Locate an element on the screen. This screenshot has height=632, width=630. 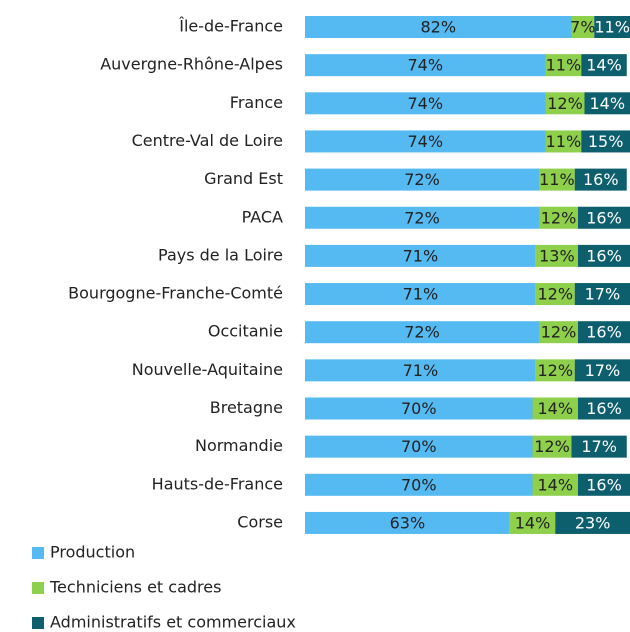
category-label: Auvergne-Rhône-Alpes is located at coordinates (191, 64).